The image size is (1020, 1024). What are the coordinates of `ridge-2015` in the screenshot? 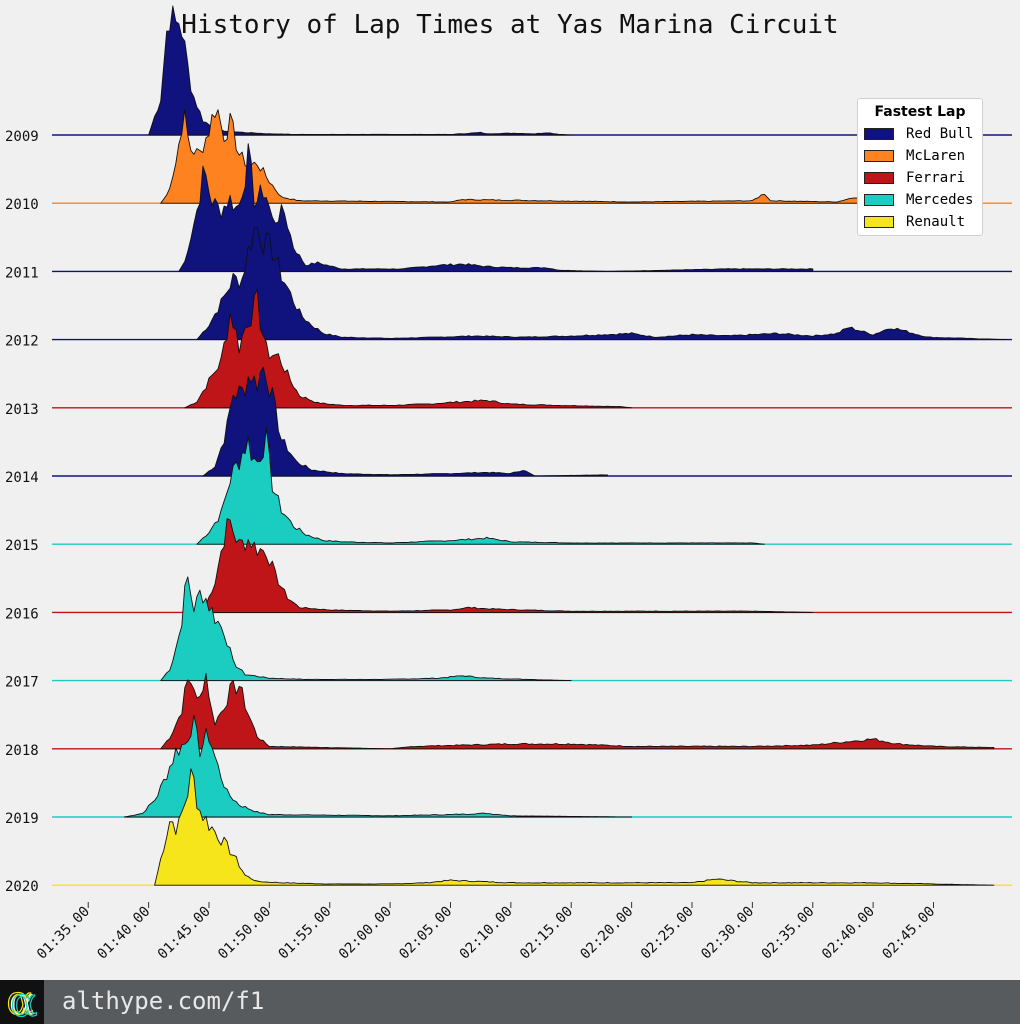 It's located at (532, 486).